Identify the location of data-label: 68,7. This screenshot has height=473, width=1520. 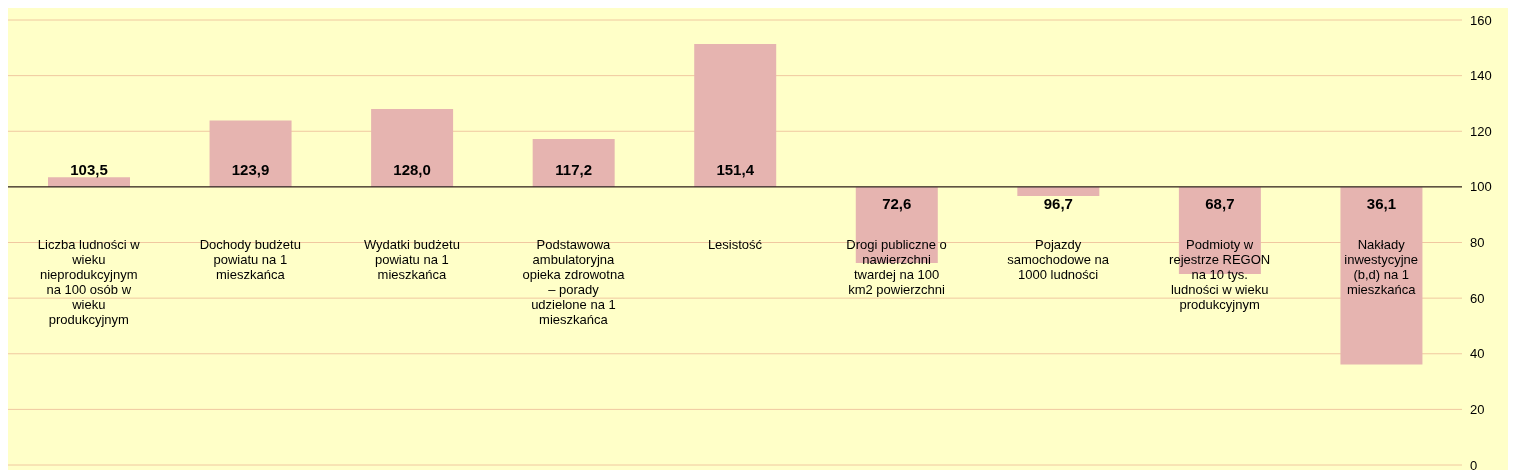
(1220, 203).